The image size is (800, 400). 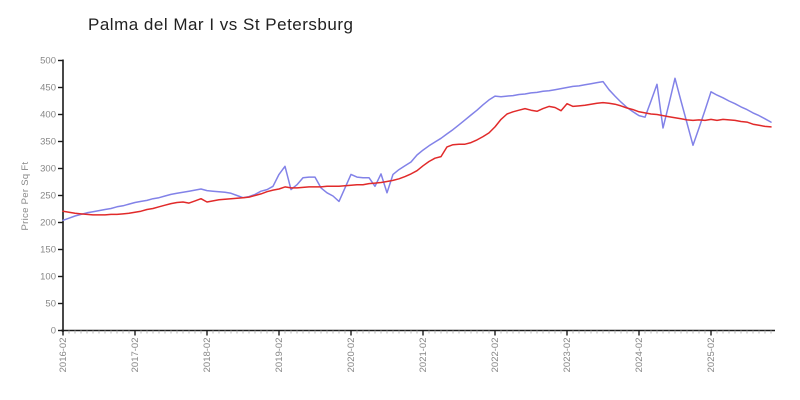 I want to click on y-axis-label: Price Per Sq Ft, so click(x=25, y=195).